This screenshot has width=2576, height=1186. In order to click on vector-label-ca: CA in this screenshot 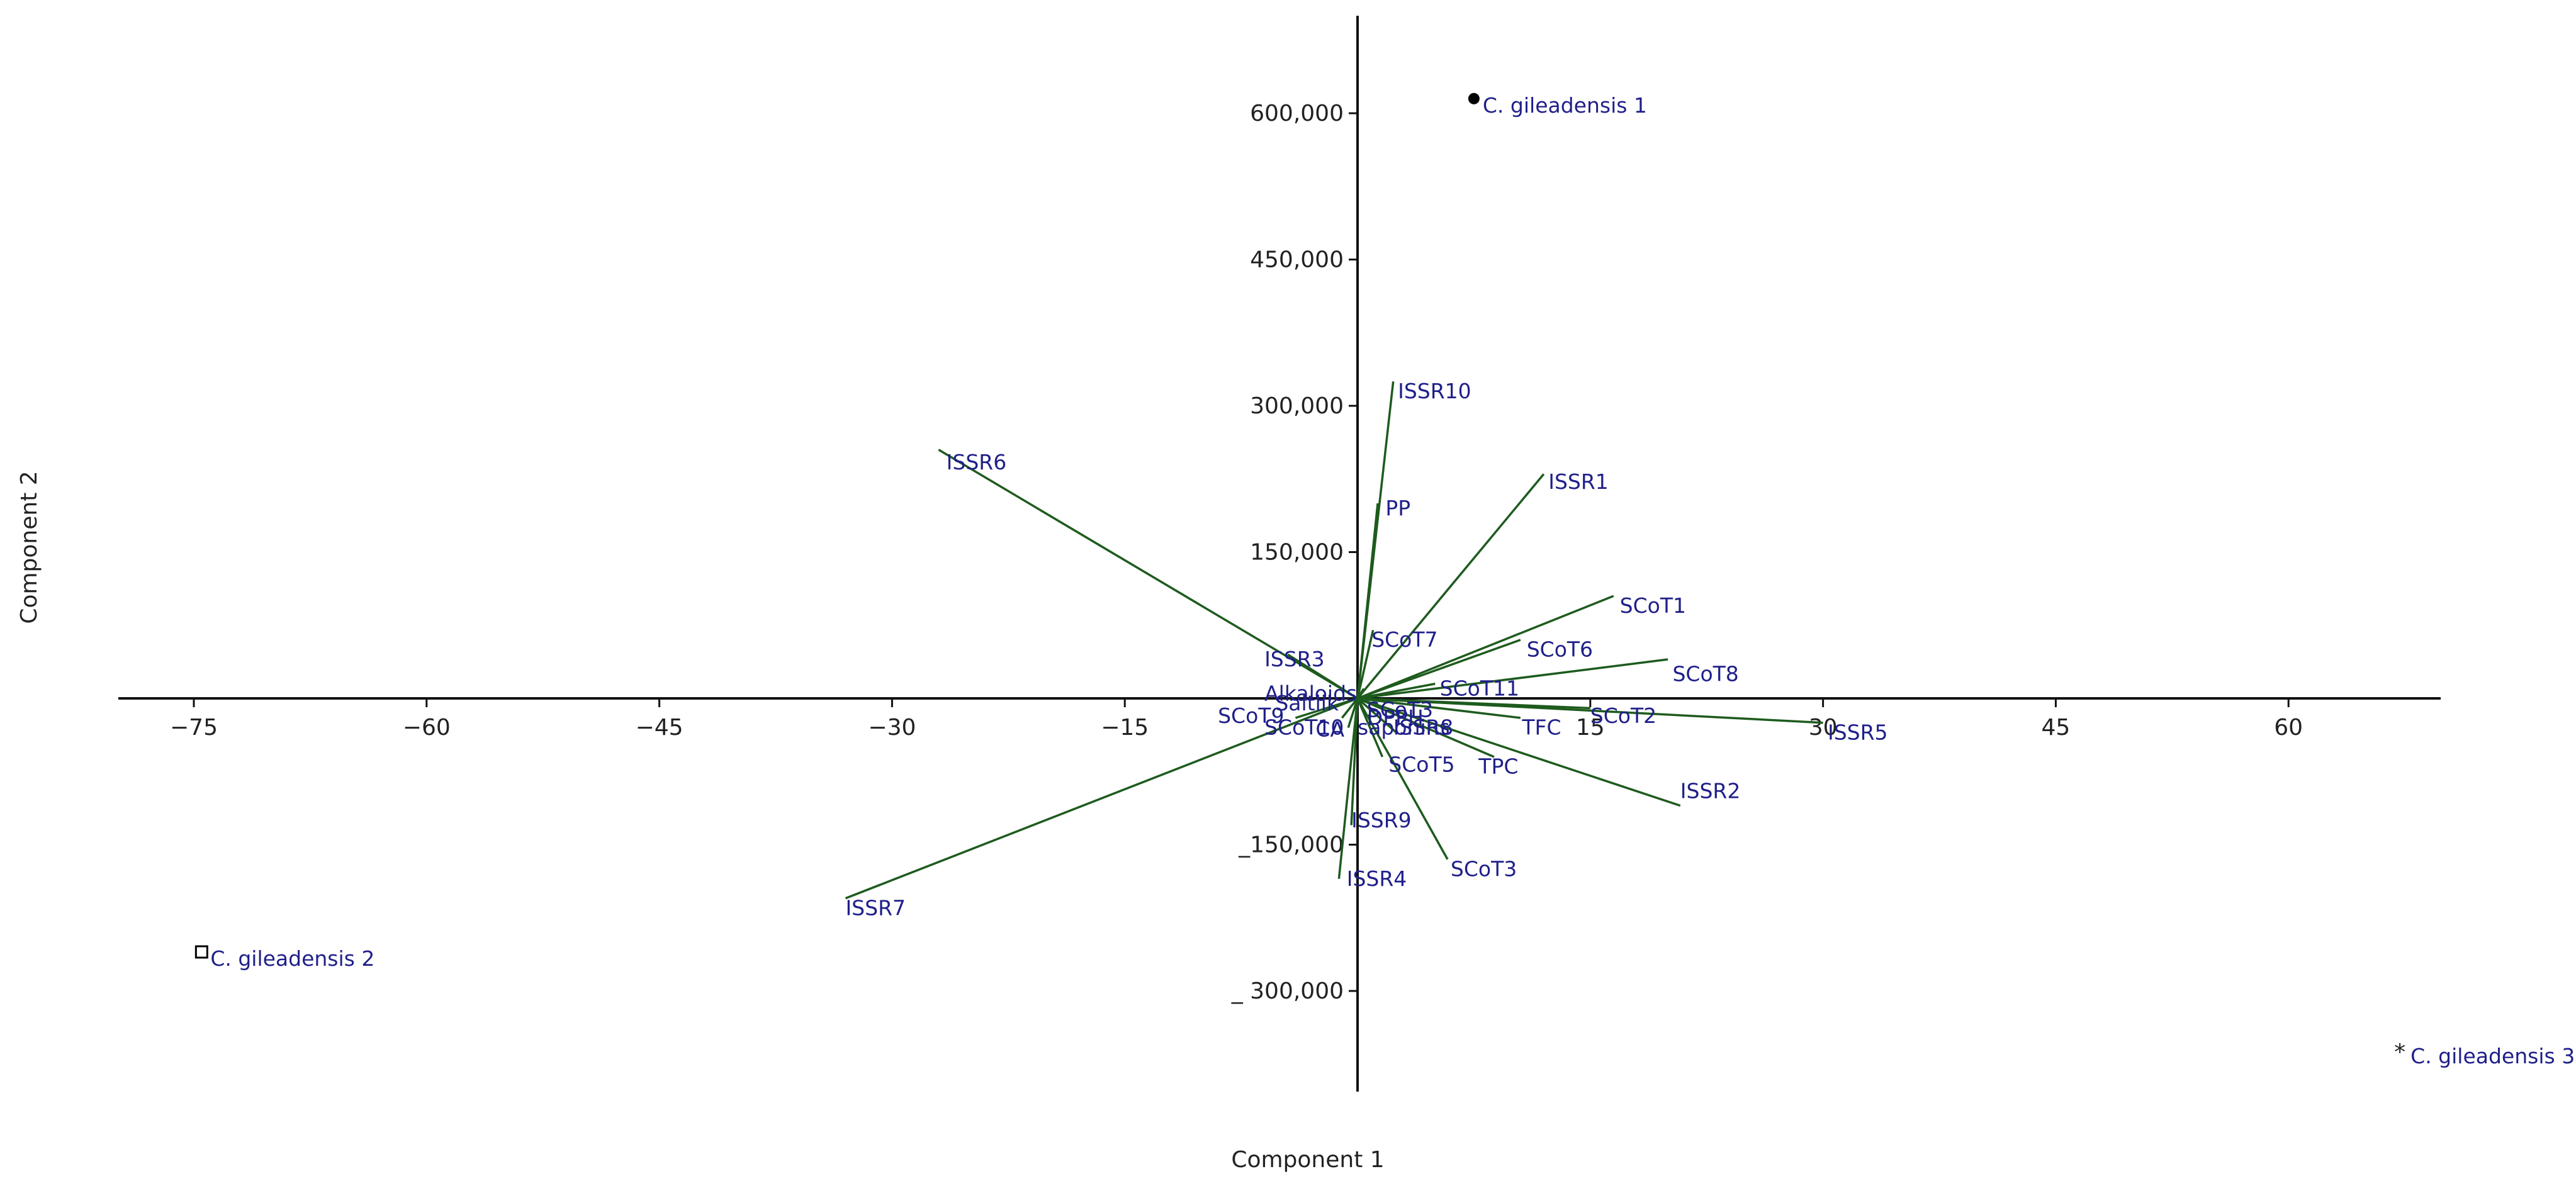, I will do `click(1329, 729)`.